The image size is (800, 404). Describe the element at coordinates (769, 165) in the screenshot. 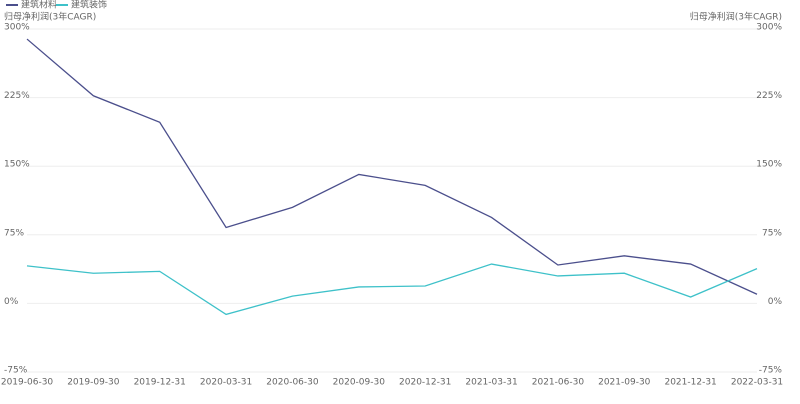

I see `y2-tick-label: 150%` at that location.